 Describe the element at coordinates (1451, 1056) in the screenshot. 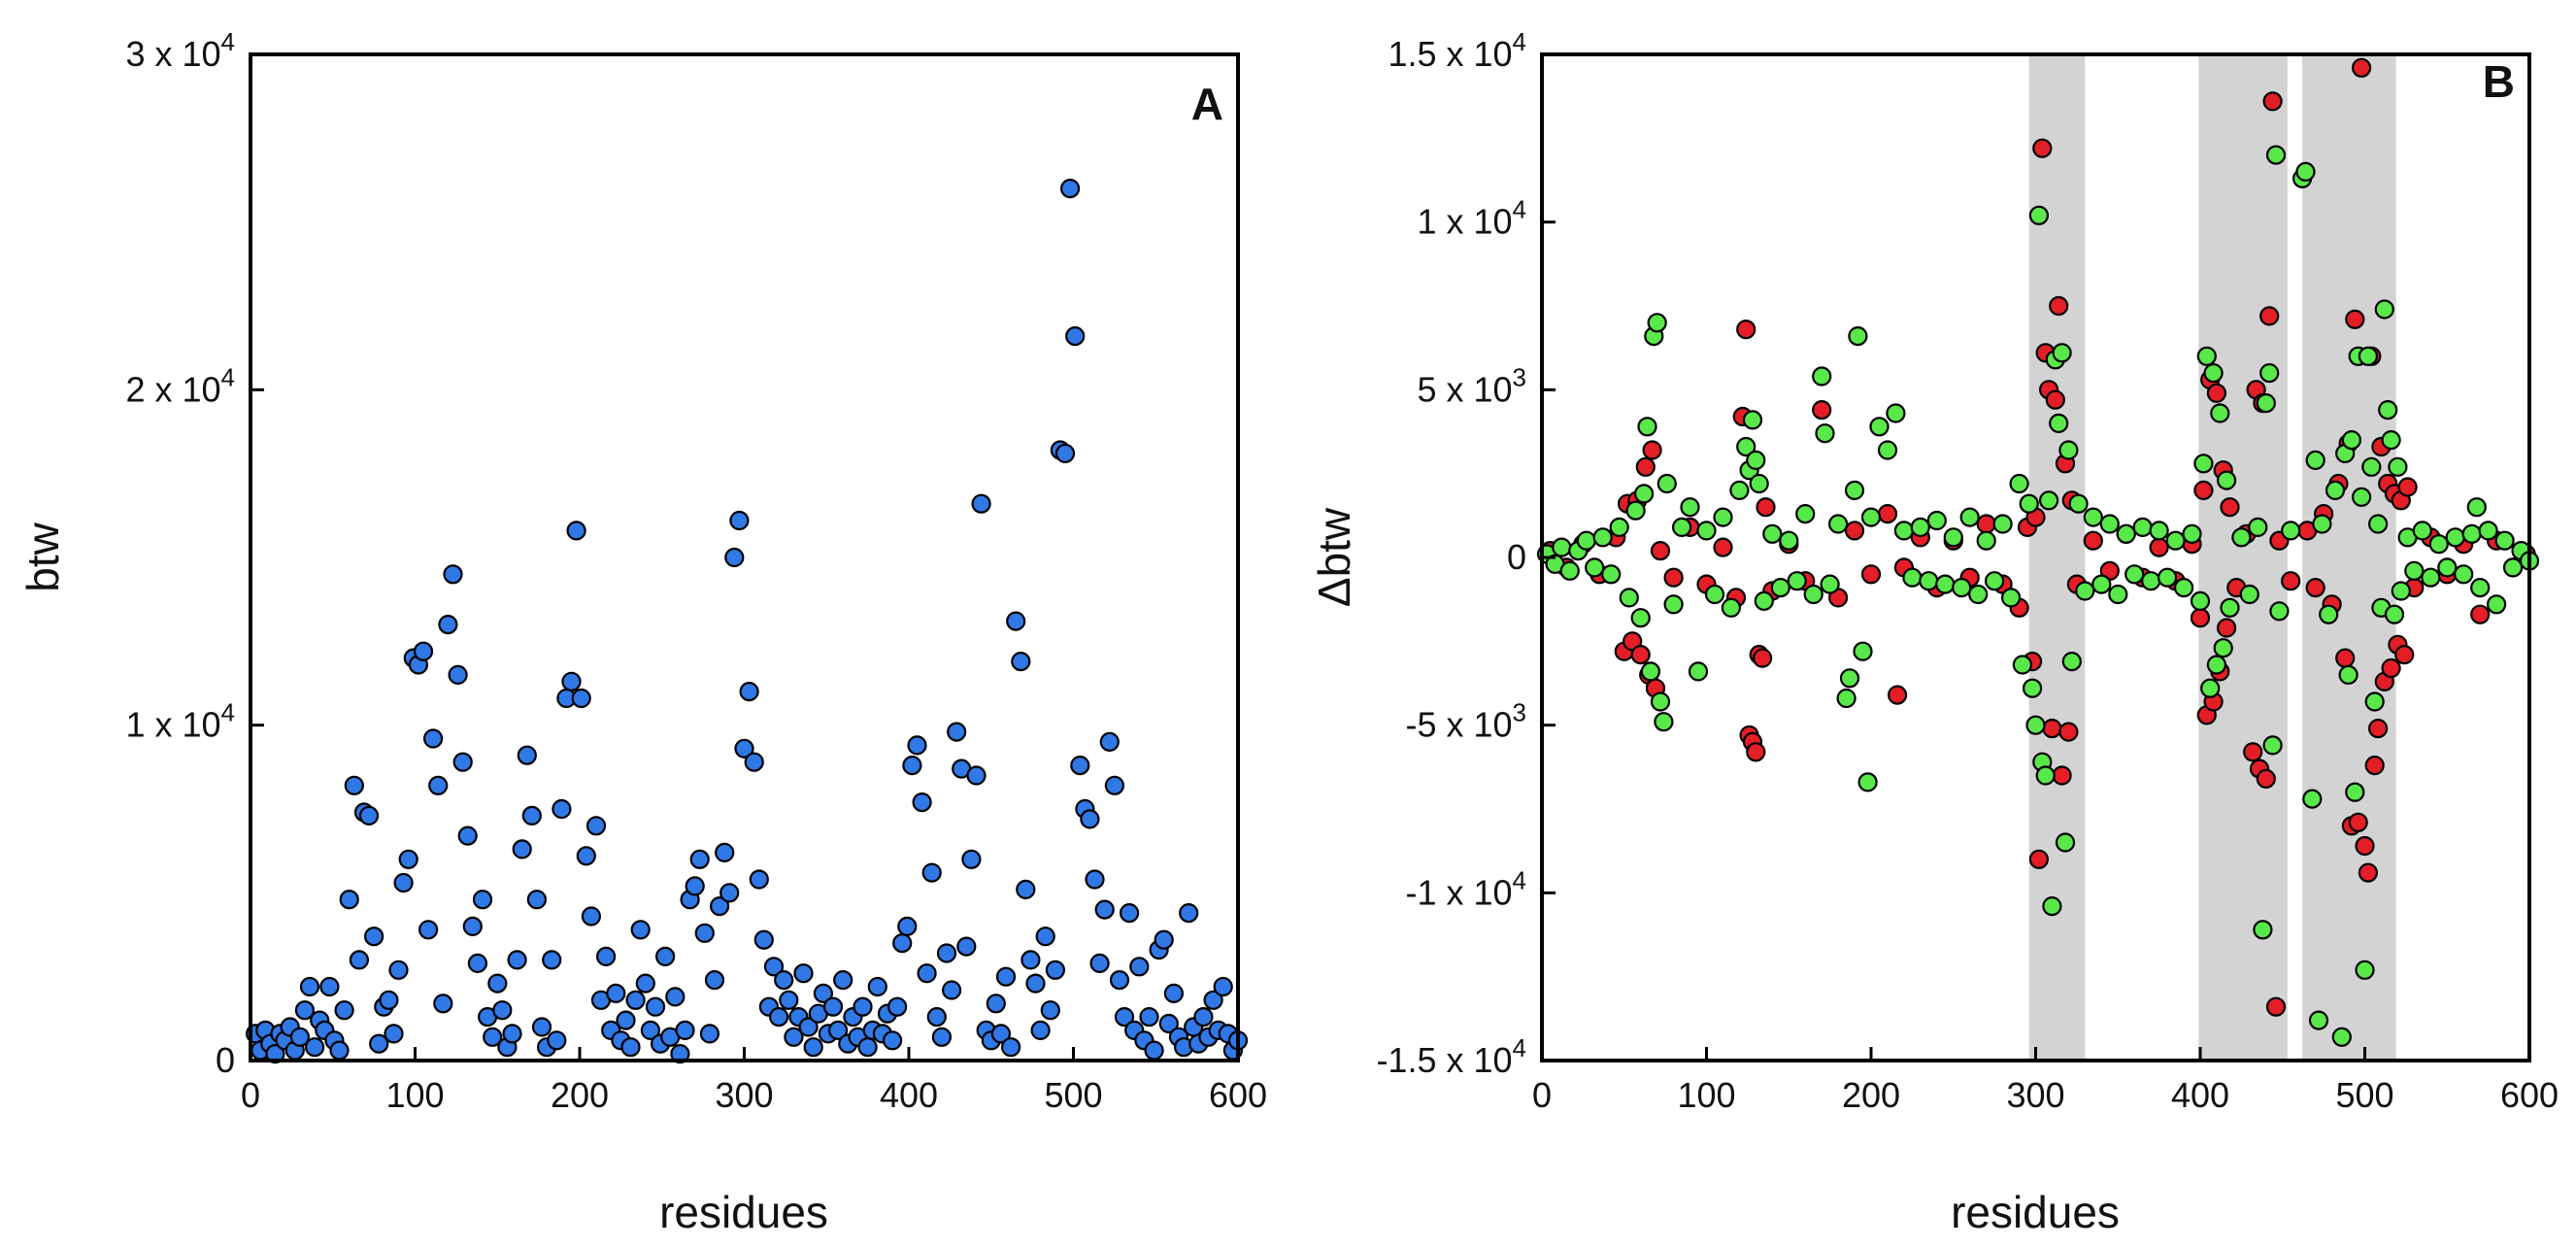

I see `panel-b-y-tick-label: -1.5 x 10⁴` at that location.